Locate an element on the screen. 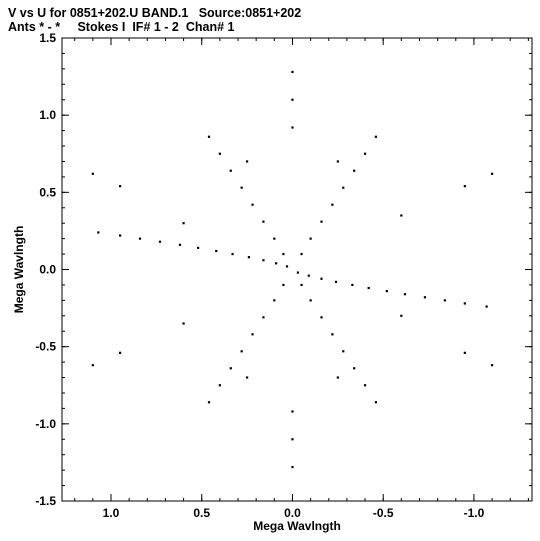 This screenshot has width=540, height=541. x-tick-label: -1.0 is located at coordinates (474, 513).